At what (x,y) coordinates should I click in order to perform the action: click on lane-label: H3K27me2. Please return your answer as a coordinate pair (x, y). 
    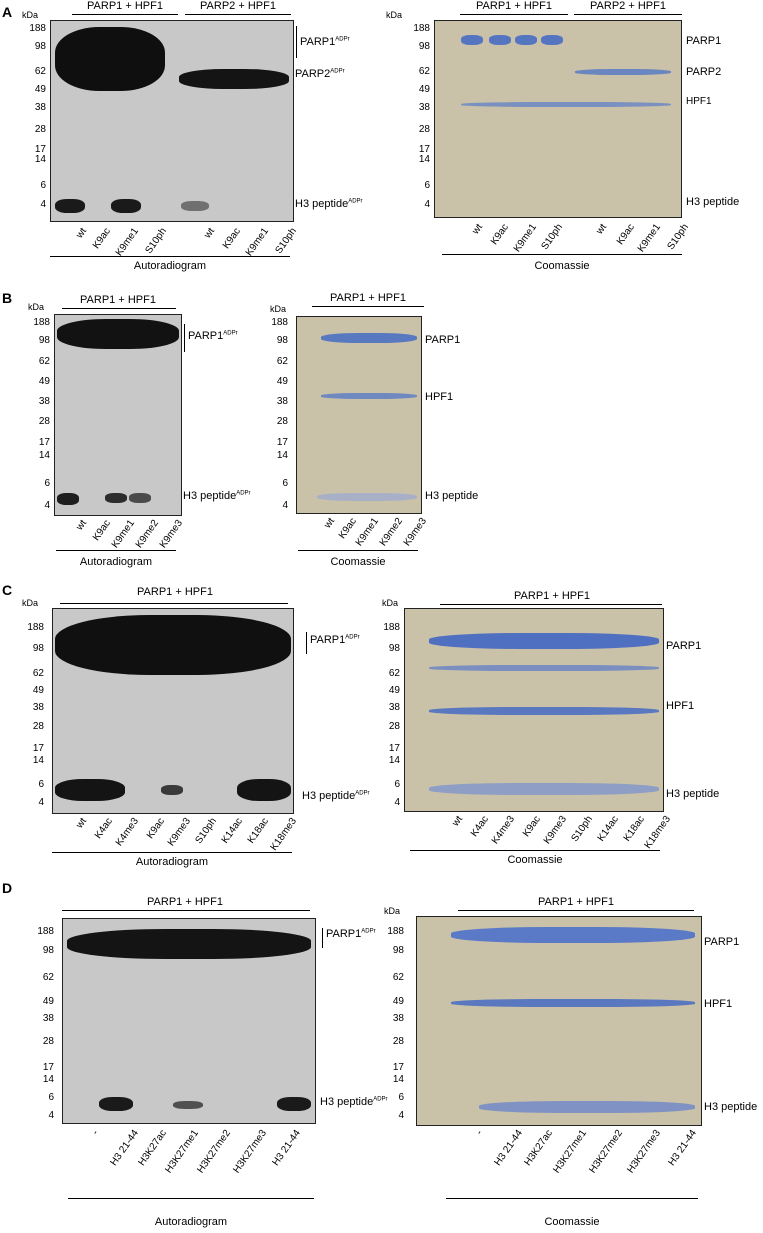
    Looking at the image, I should click on (606, 1152).